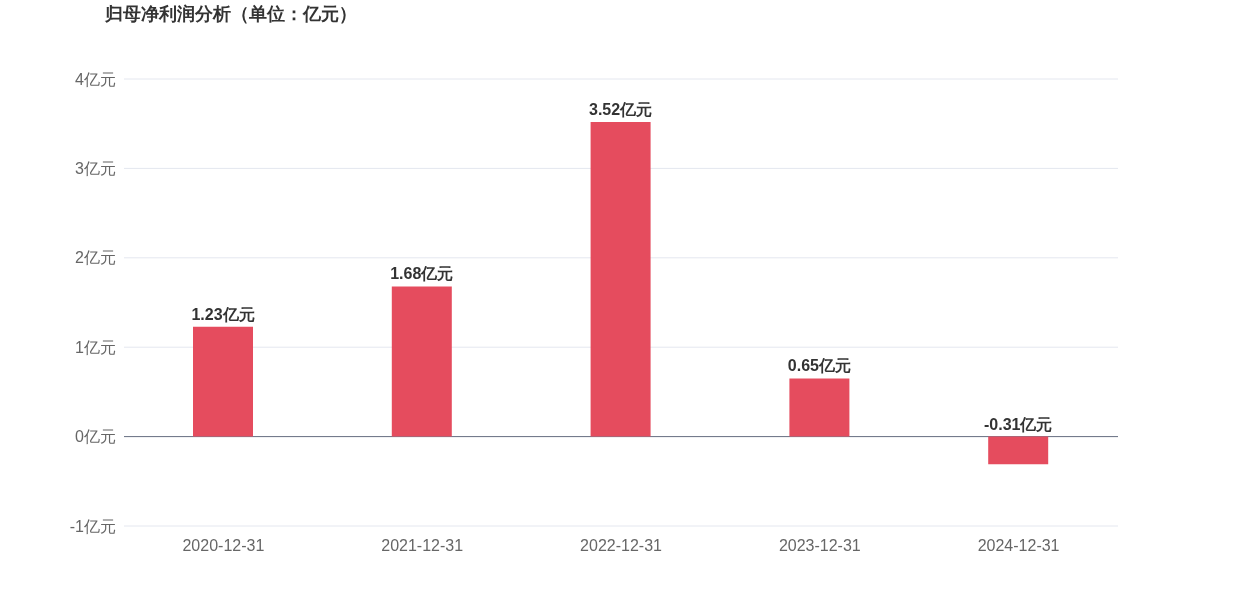 Image resolution: width=1242 pixels, height=596 pixels. What do you see at coordinates (95, 347) in the screenshot?
I see `y-tick-label: 1亿元` at bounding box center [95, 347].